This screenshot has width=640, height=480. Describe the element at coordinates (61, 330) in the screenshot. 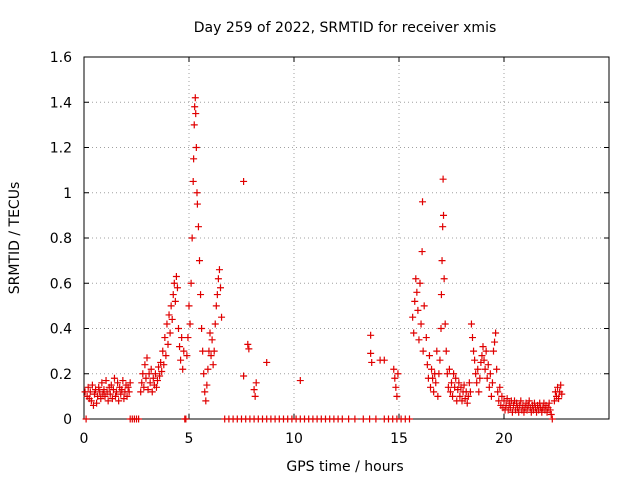

I see `y-tick-label: 0.4` at that location.